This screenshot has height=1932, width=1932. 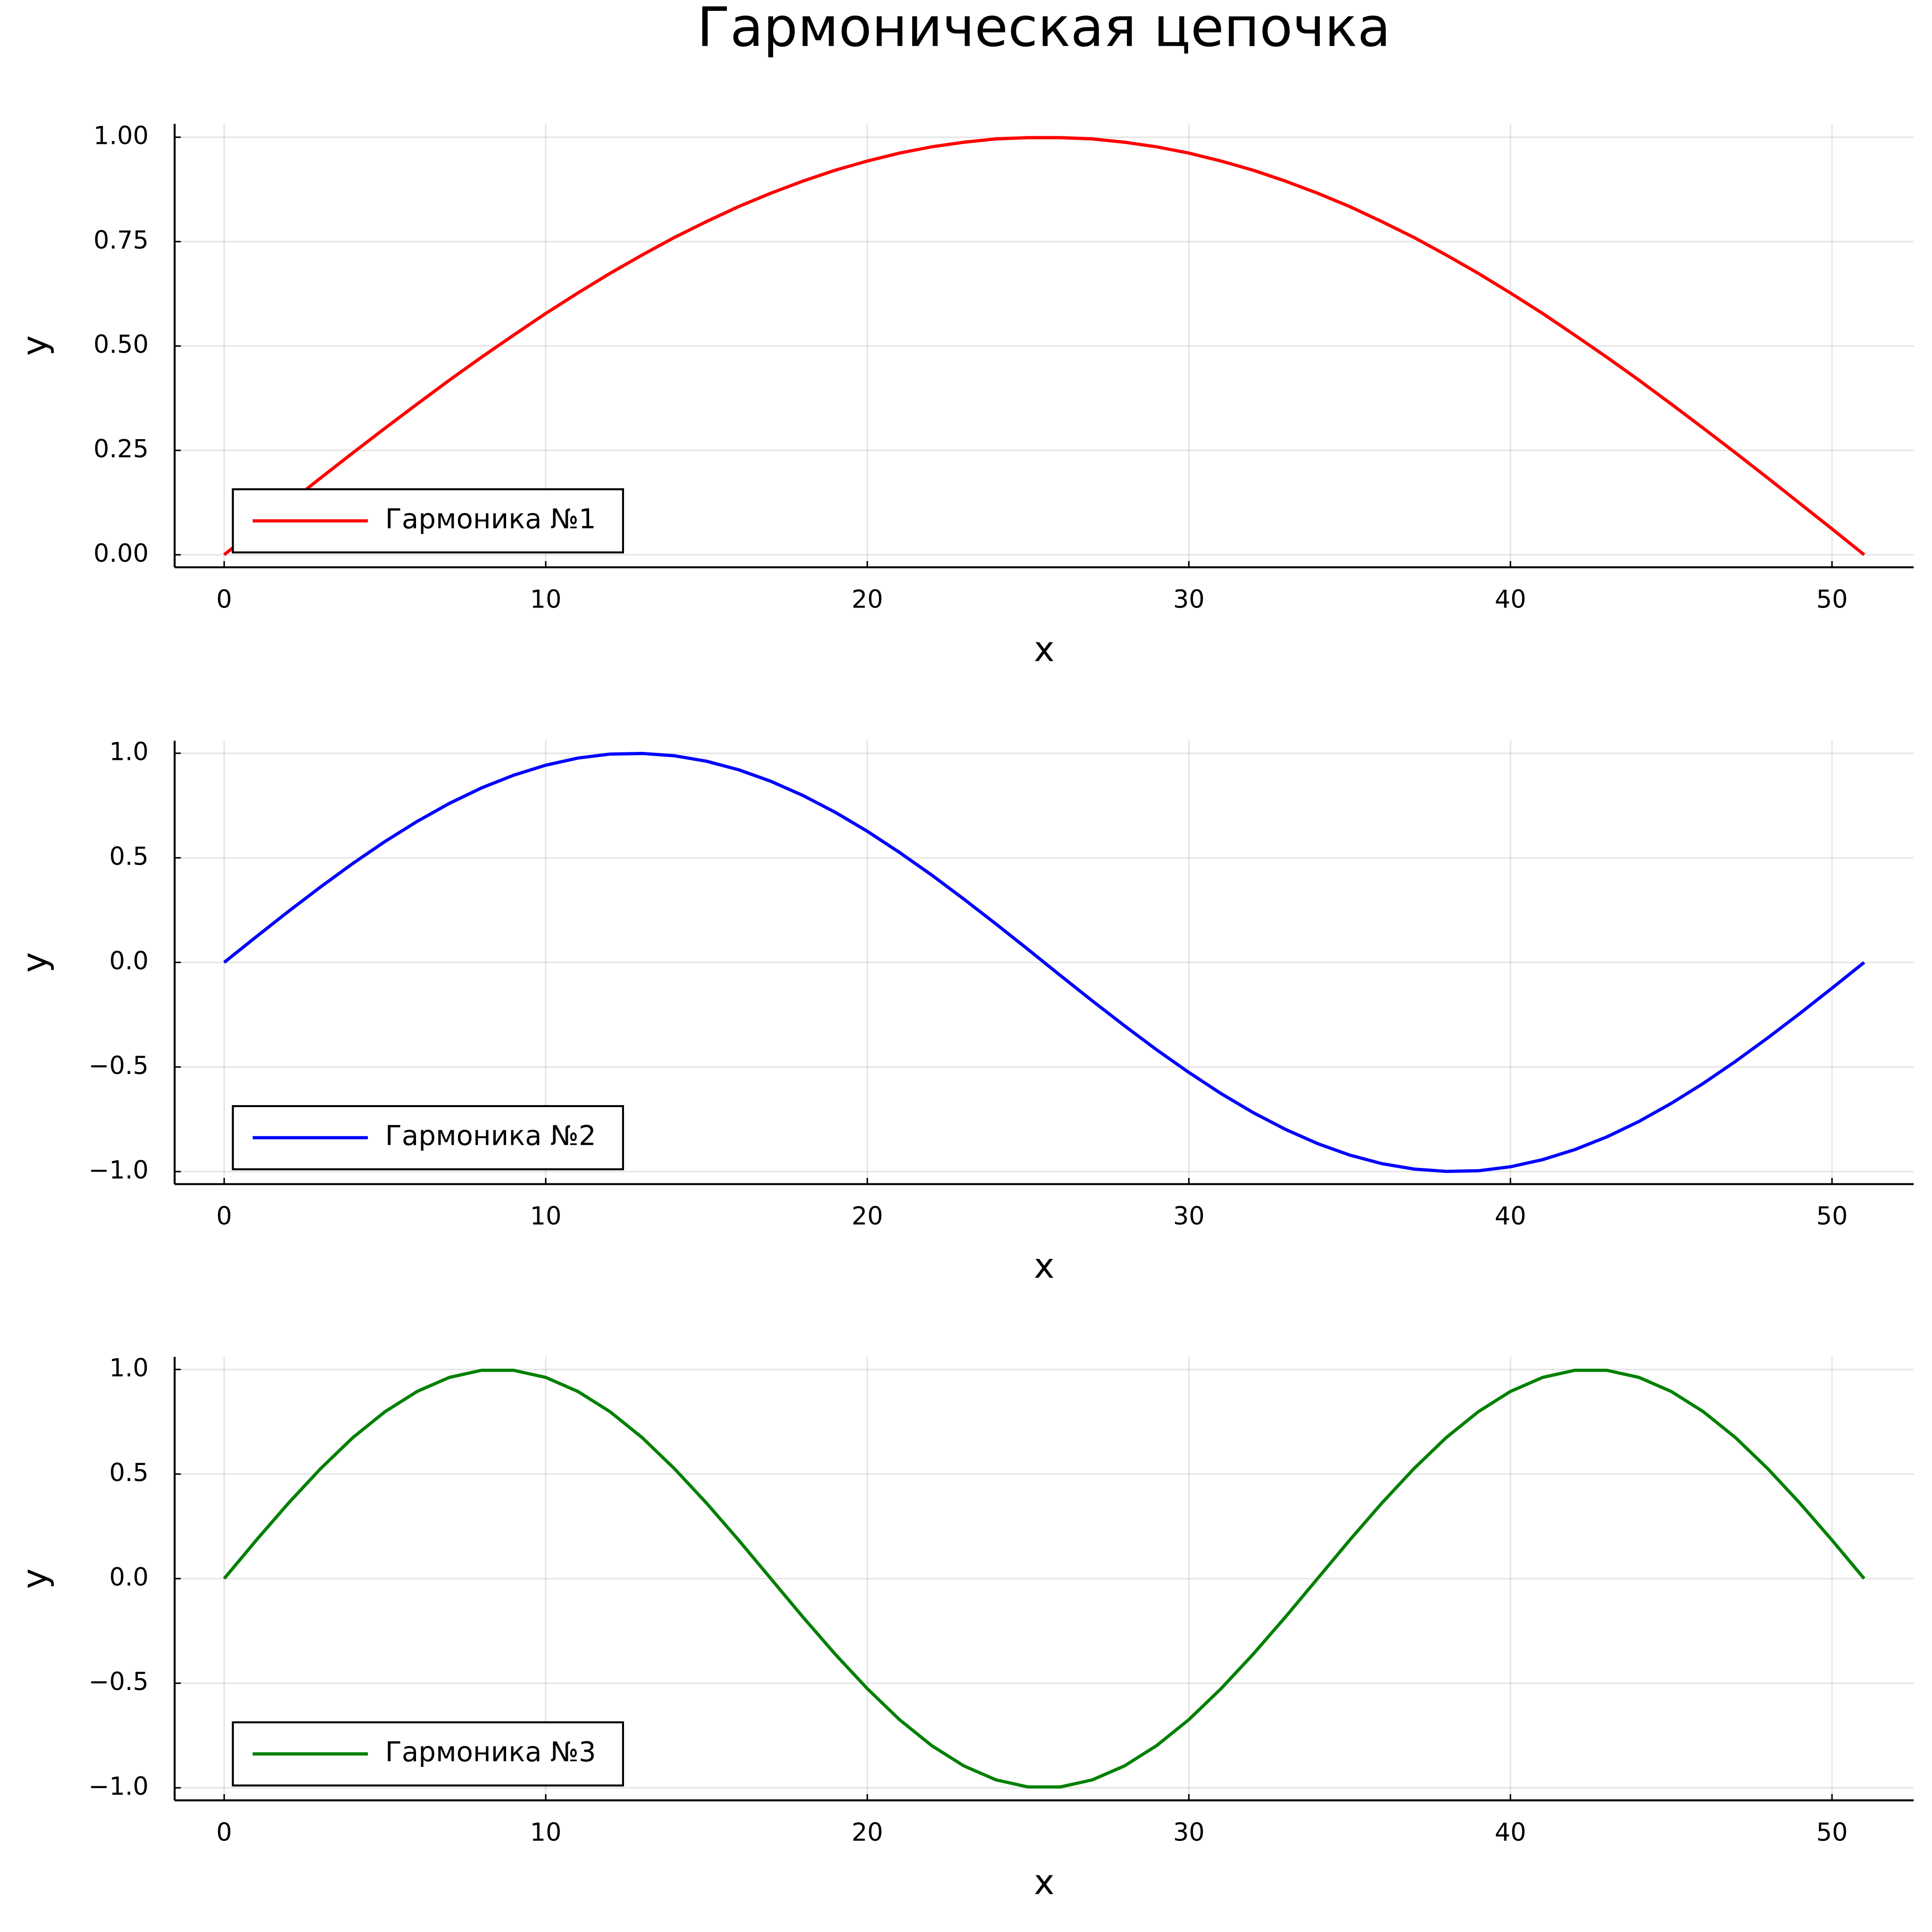 I want to click on y-tick-label: 0.50, so click(x=121, y=345).